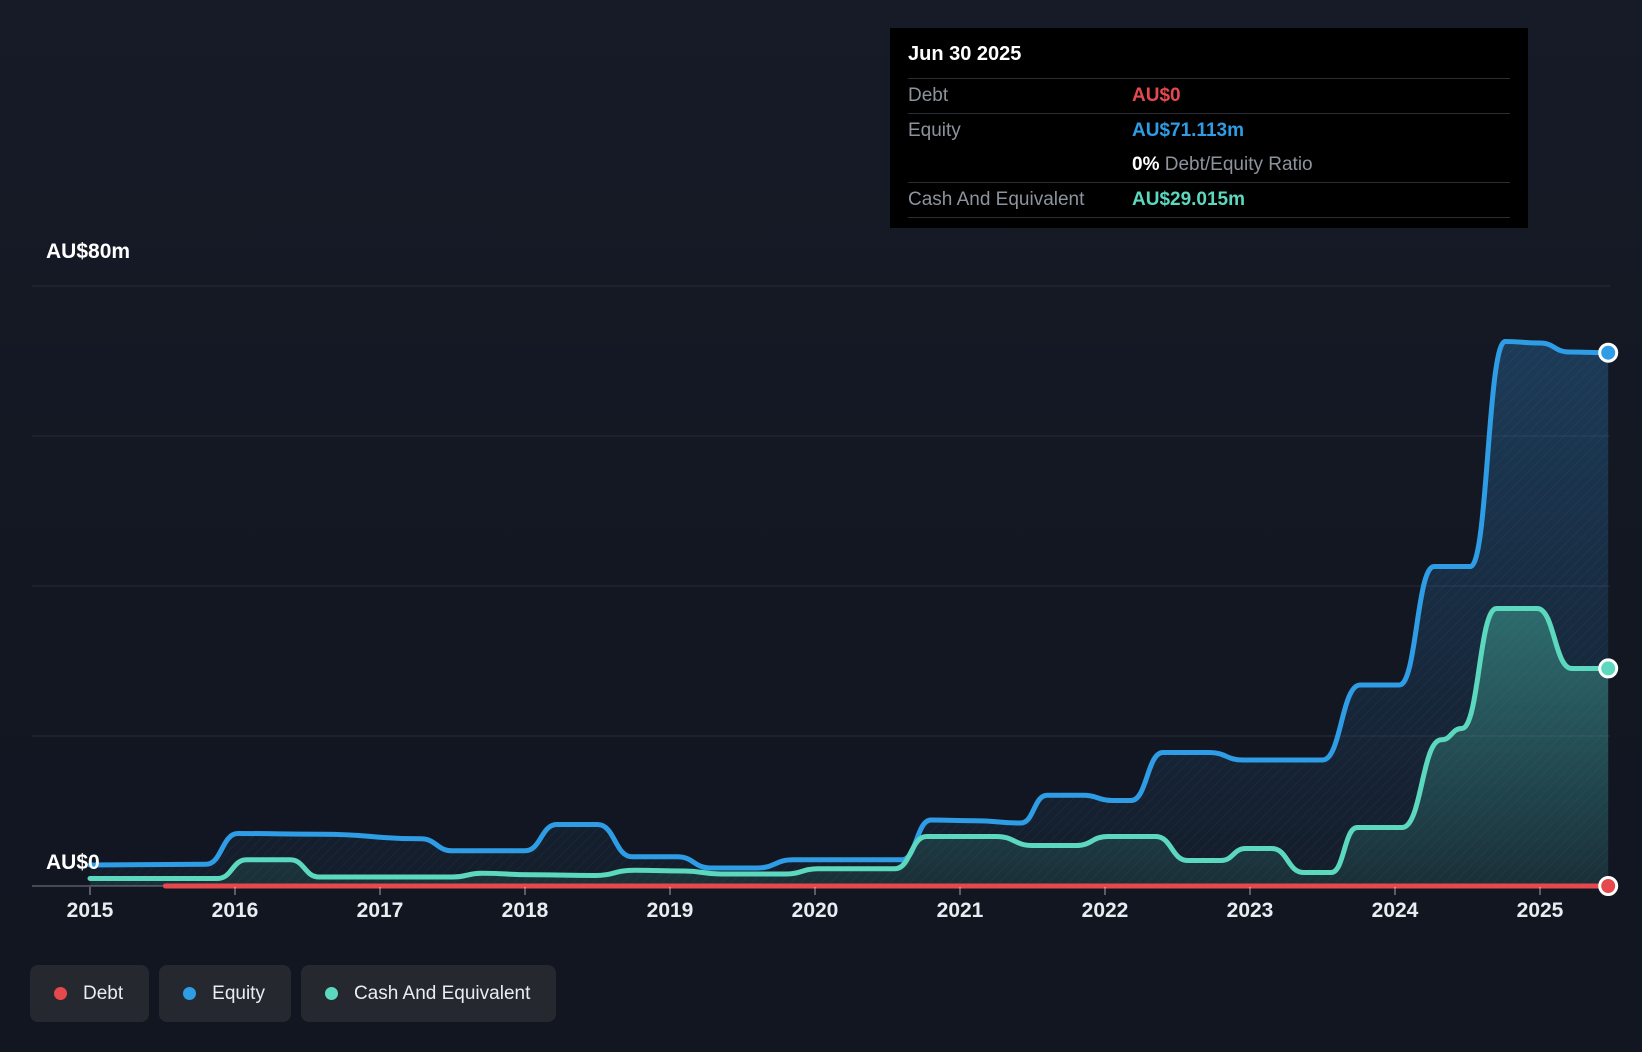 The height and width of the screenshot is (1052, 1642). I want to click on tooltip-cash-label: Cash And Equivalent, so click(996, 199).